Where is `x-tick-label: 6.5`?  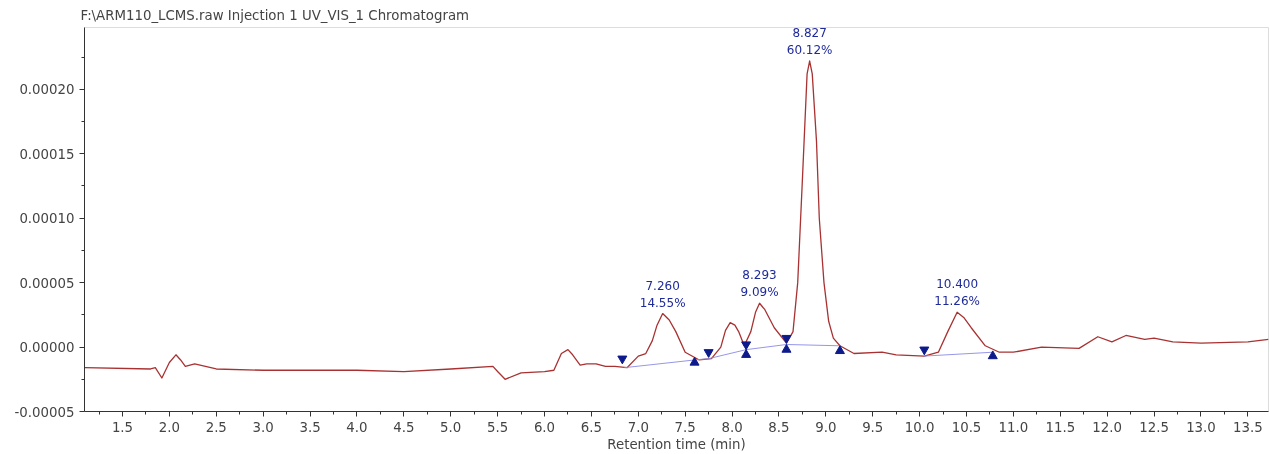
x-tick-label: 6.5 is located at coordinates (591, 427).